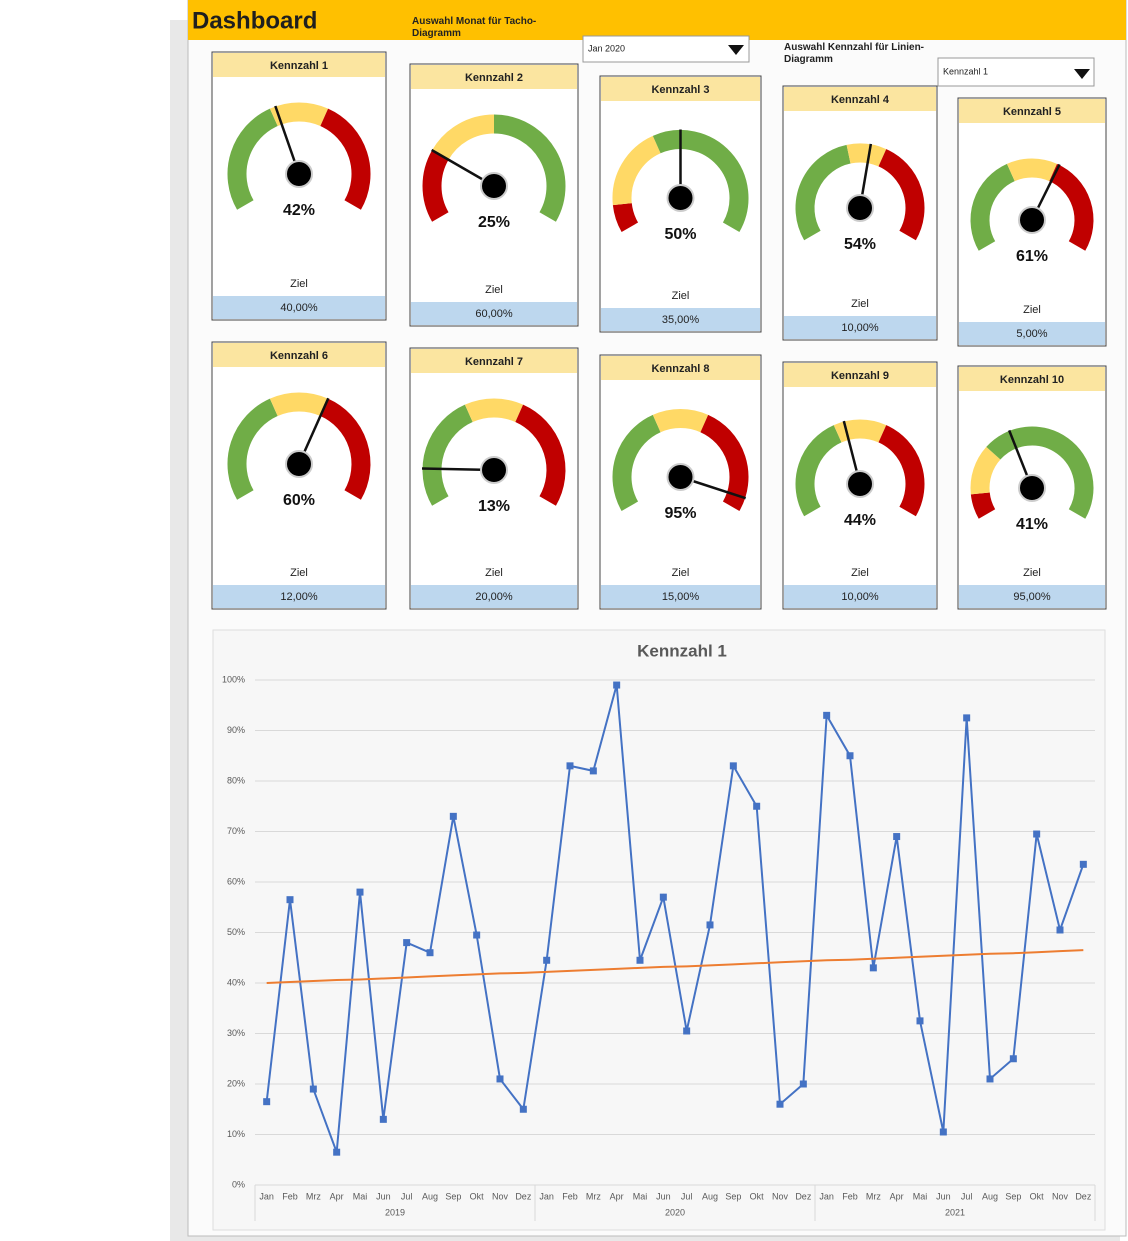 This screenshot has width=1128, height=1241. I want to click on x-tick-label: Mai, so click(640, 1196).